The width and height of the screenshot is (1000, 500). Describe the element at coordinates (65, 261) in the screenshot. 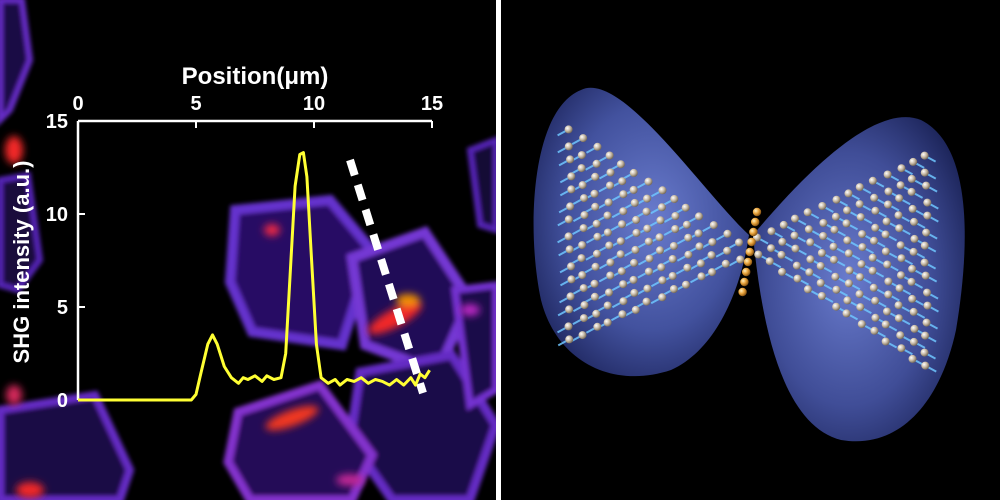

I see `y-axis-ticks: 0 5 10 15` at that location.